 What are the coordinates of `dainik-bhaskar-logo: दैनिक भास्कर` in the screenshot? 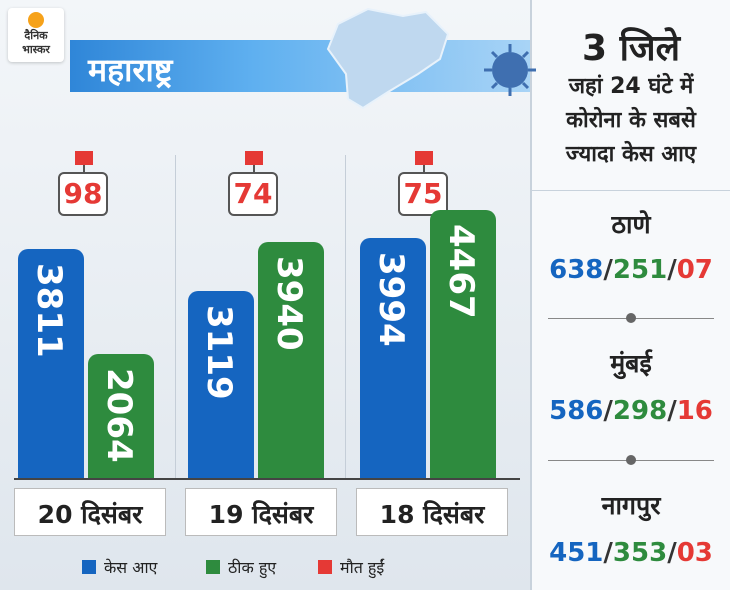 It's located at (36, 35).